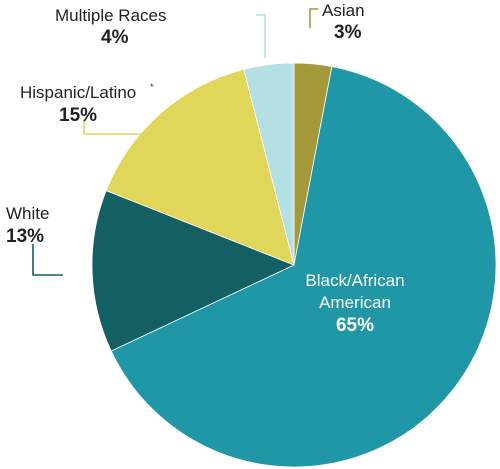 The image size is (500, 469). Describe the element at coordinates (261, 36) in the screenshot. I see `leader-line-multiple-races` at that location.